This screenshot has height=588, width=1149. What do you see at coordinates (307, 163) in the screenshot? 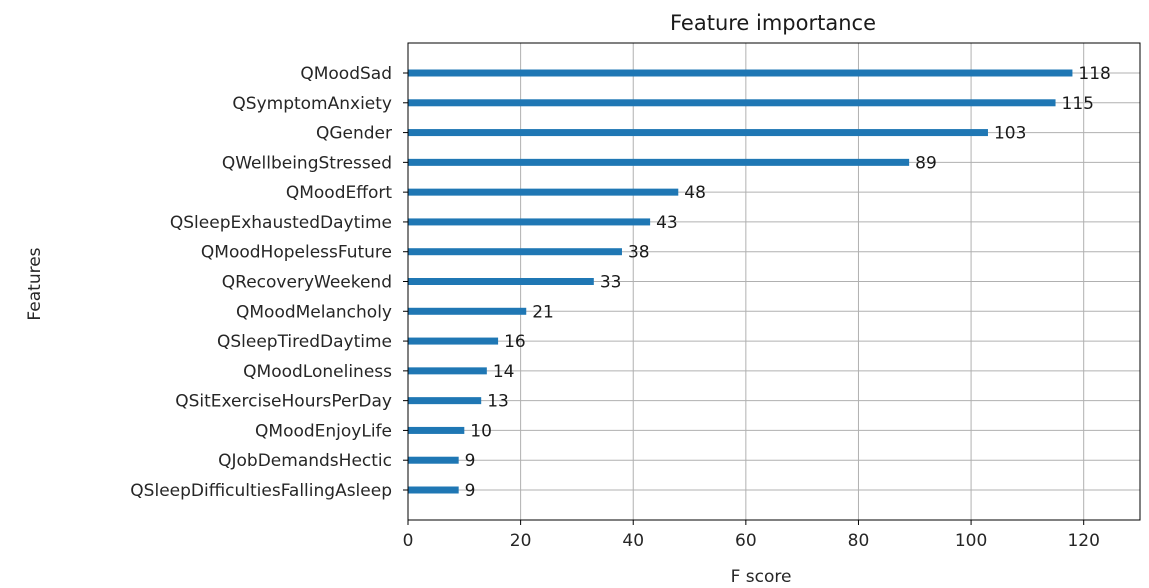
I see `y-tick-label: QWellbeingStressed` at bounding box center [307, 163].